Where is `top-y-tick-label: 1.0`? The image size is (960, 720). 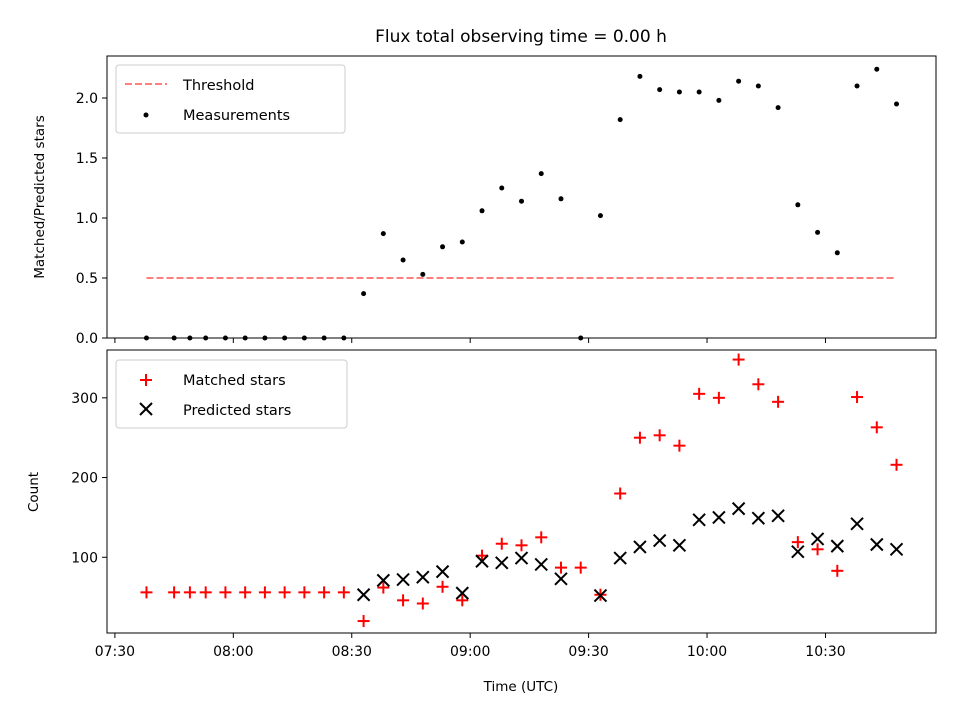 top-y-tick-label: 1.0 is located at coordinates (87, 219).